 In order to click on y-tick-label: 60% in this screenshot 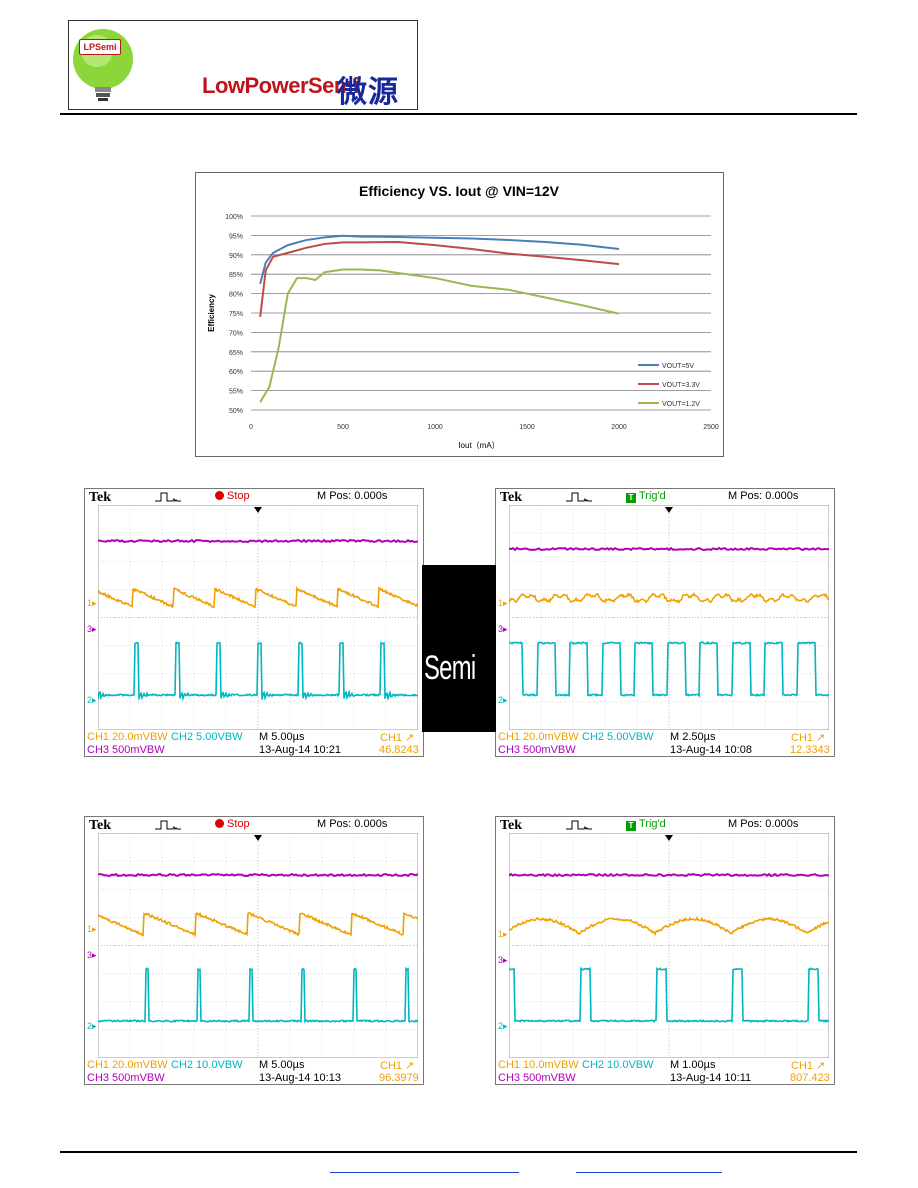, I will do `click(236, 372)`.